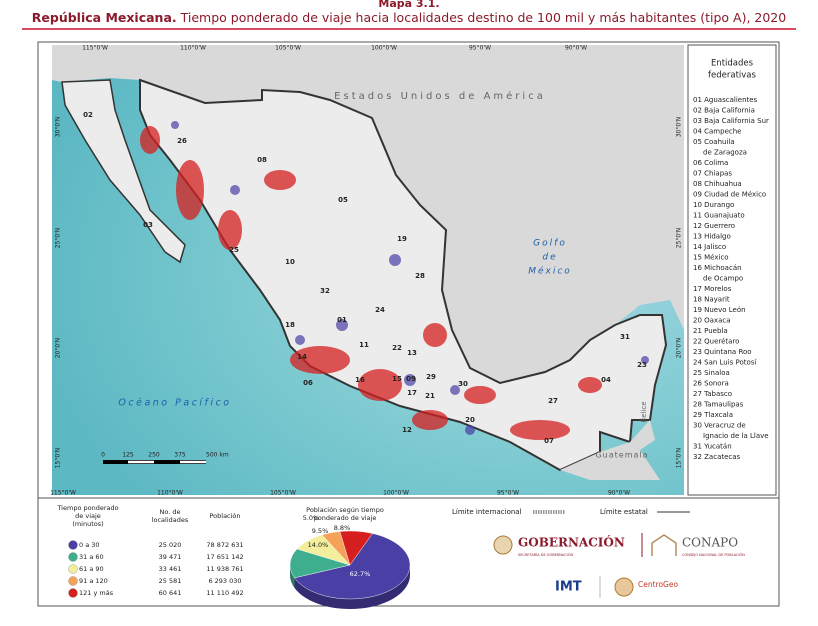  I want to click on legend-entry: 16 Michoacán, so click(717, 268).